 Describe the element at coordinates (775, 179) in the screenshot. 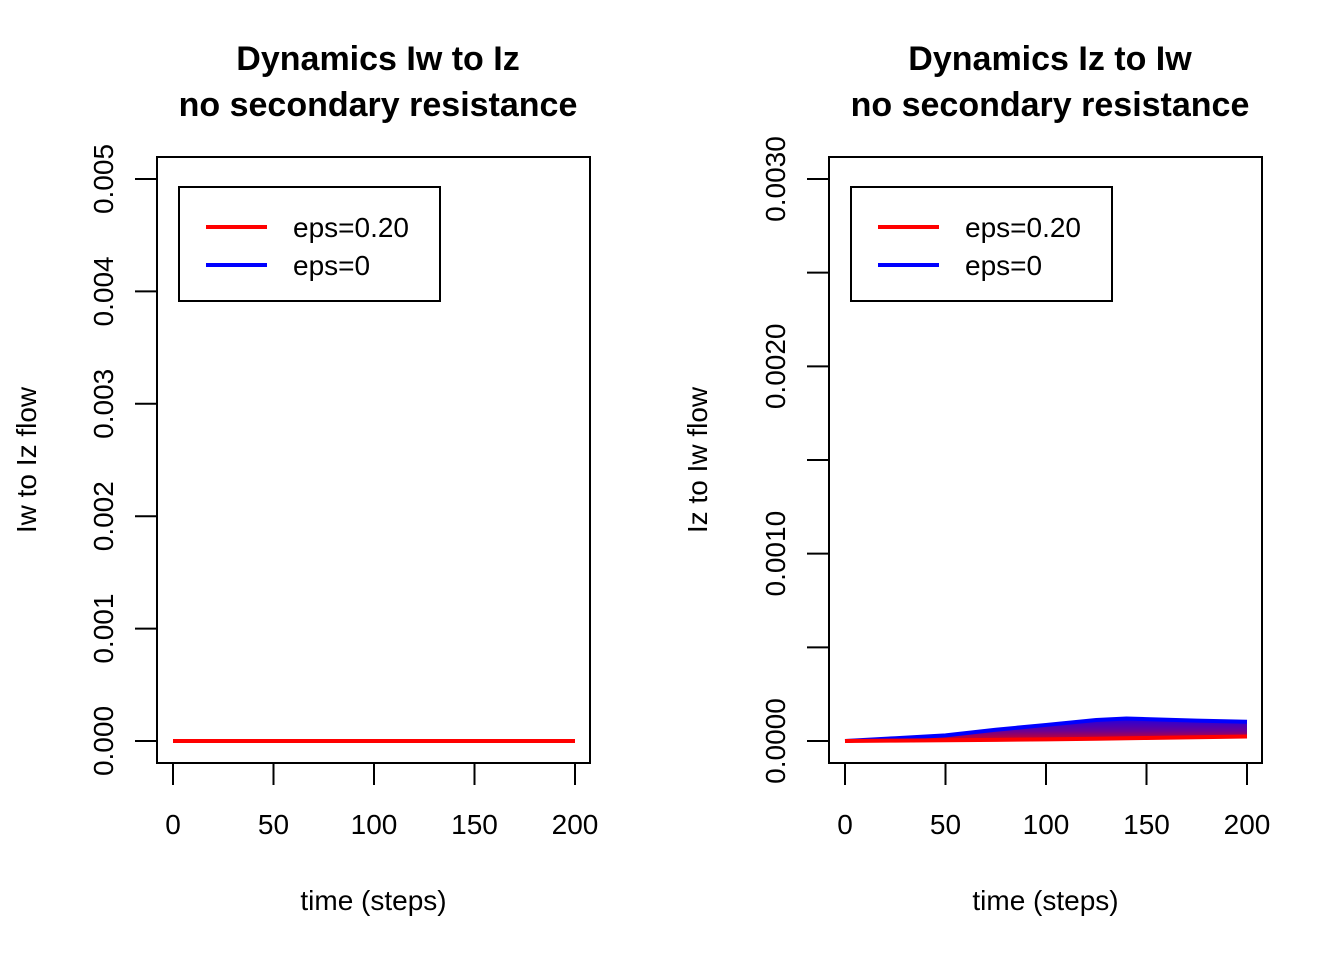

I see `y-tick-label: 0.0030` at that location.